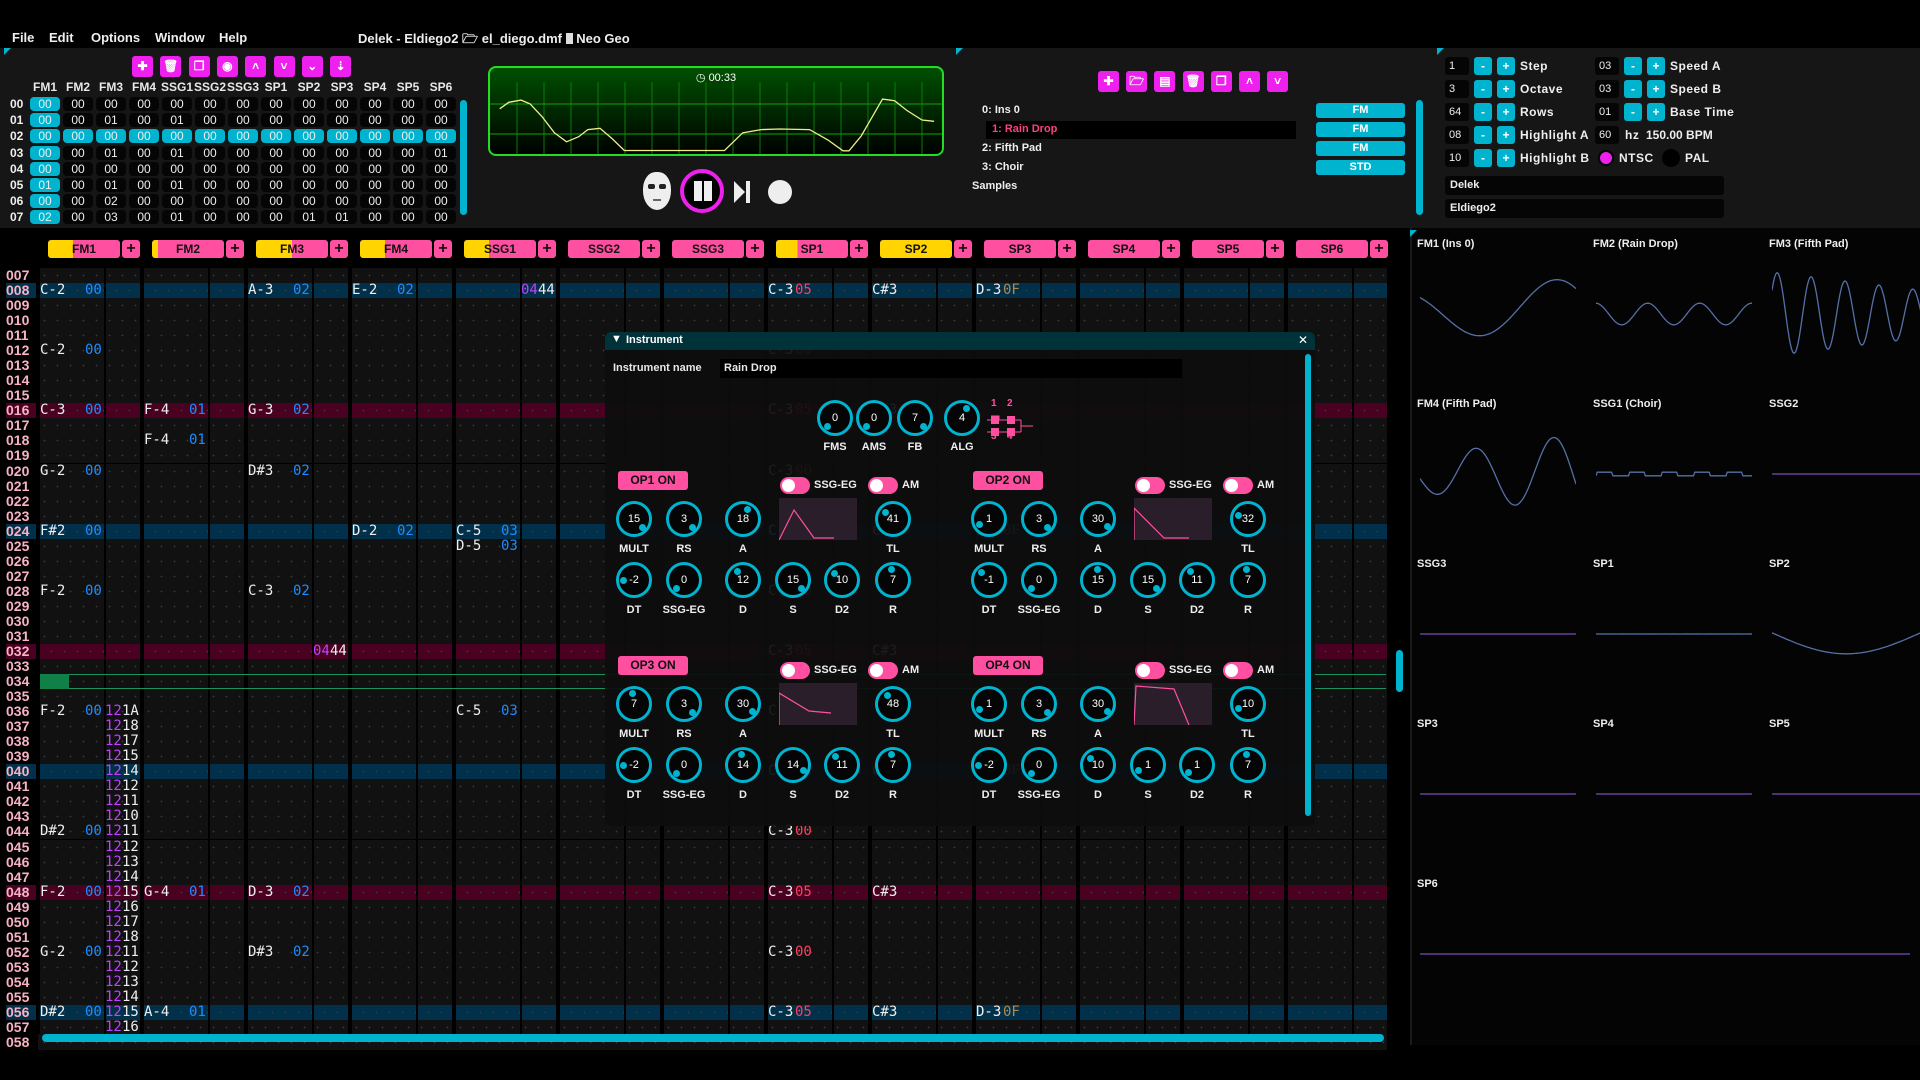 The height and width of the screenshot is (1080, 1920). What do you see at coordinates (180, 37) in the screenshot?
I see `menu-window: Window` at bounding box center [180, 37].